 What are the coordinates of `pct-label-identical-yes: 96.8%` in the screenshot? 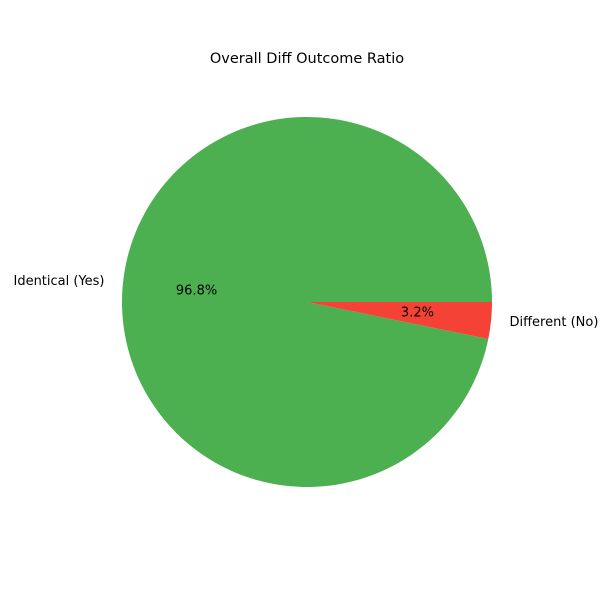 It's located at (196, 290).